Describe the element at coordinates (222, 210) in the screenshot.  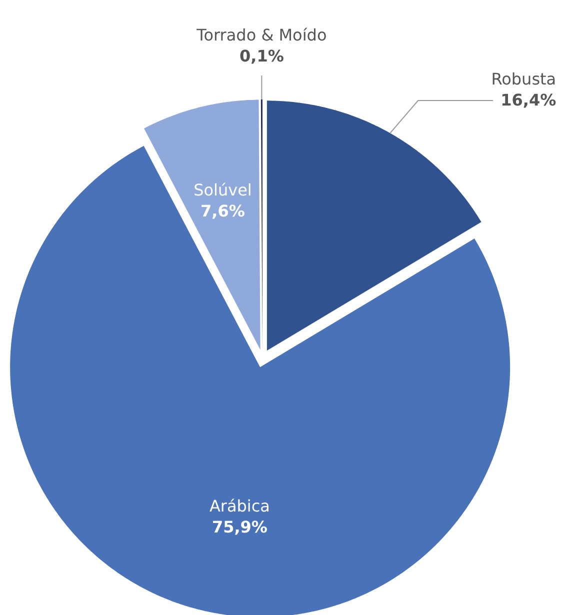
I see `data-label: 7,6%` at that location.